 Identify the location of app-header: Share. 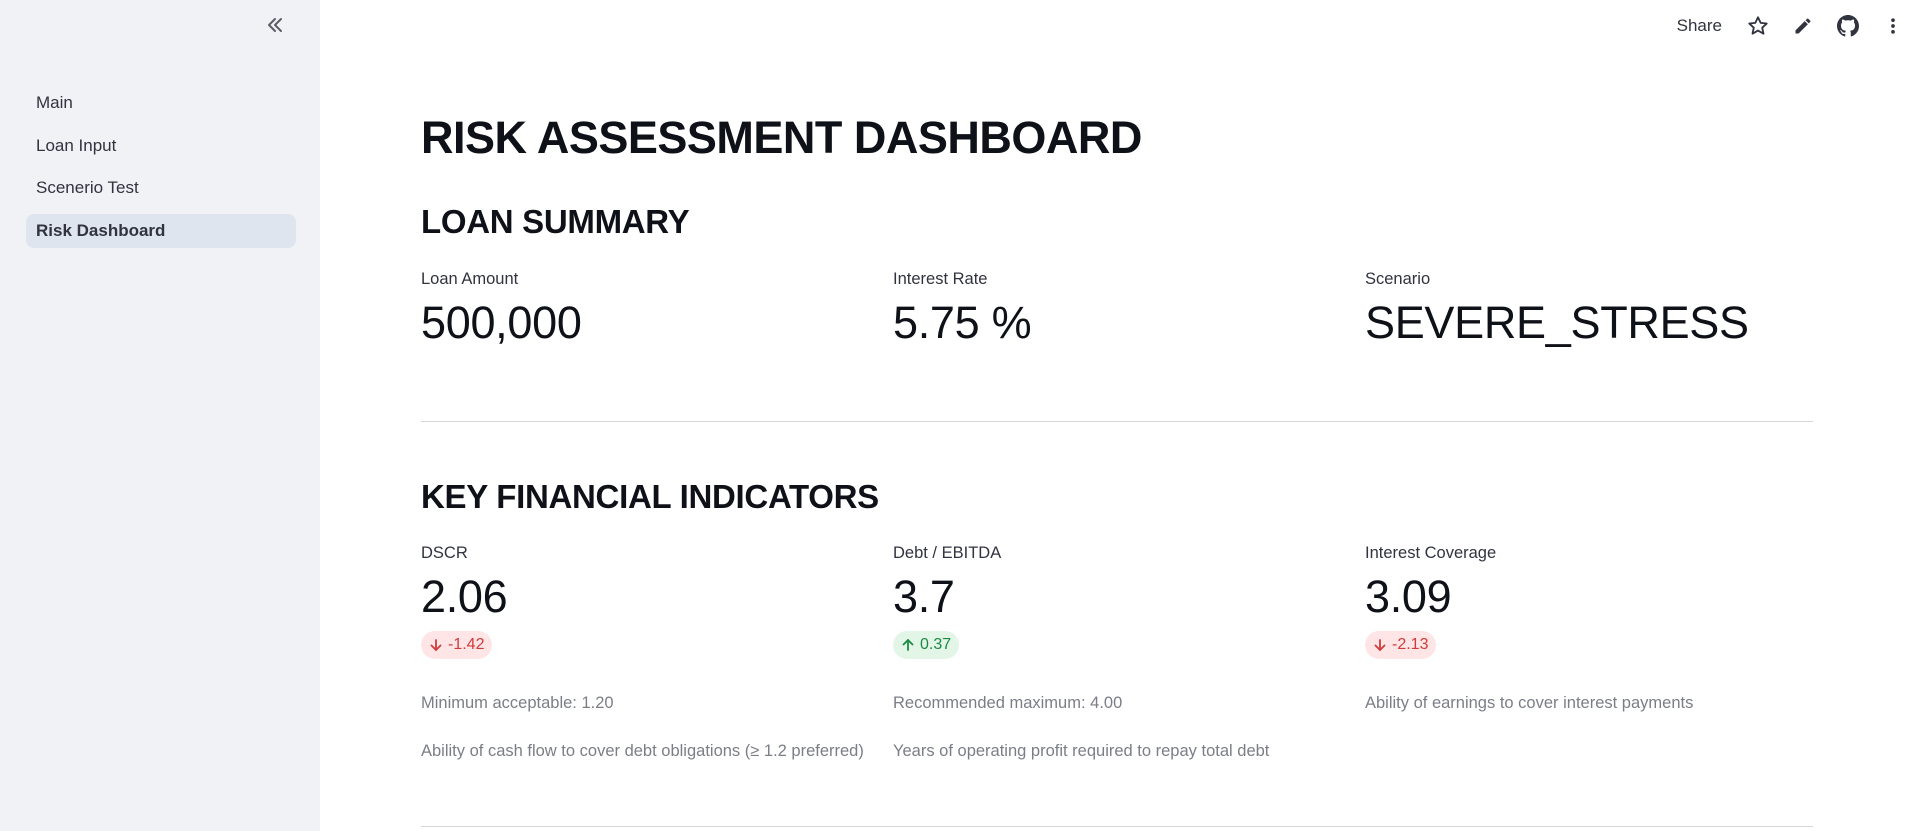
(1798, 26).